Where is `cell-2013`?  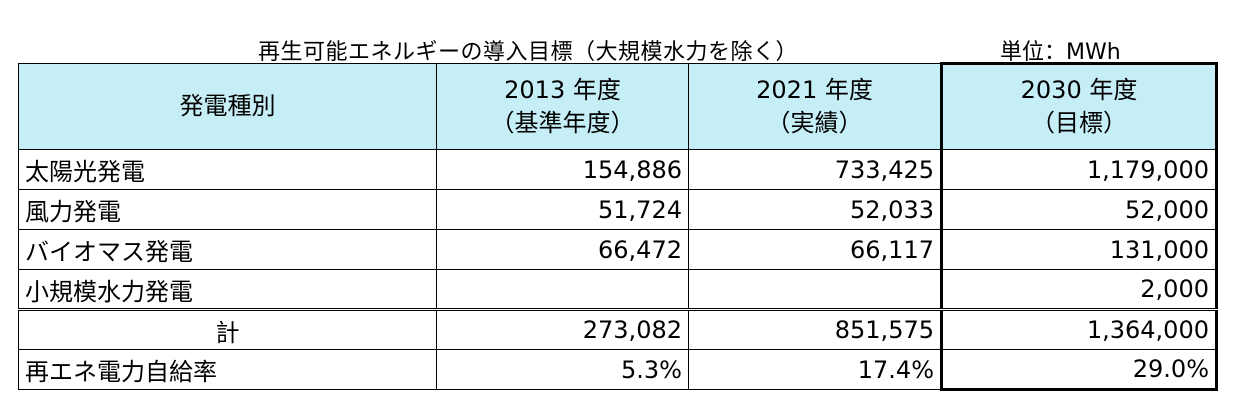
cell-2013 is located at coordinates (562, 289).